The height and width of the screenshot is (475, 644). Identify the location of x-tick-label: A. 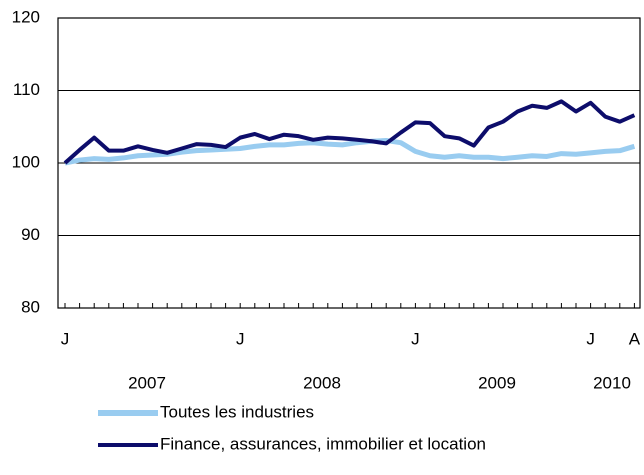
(635, 338).